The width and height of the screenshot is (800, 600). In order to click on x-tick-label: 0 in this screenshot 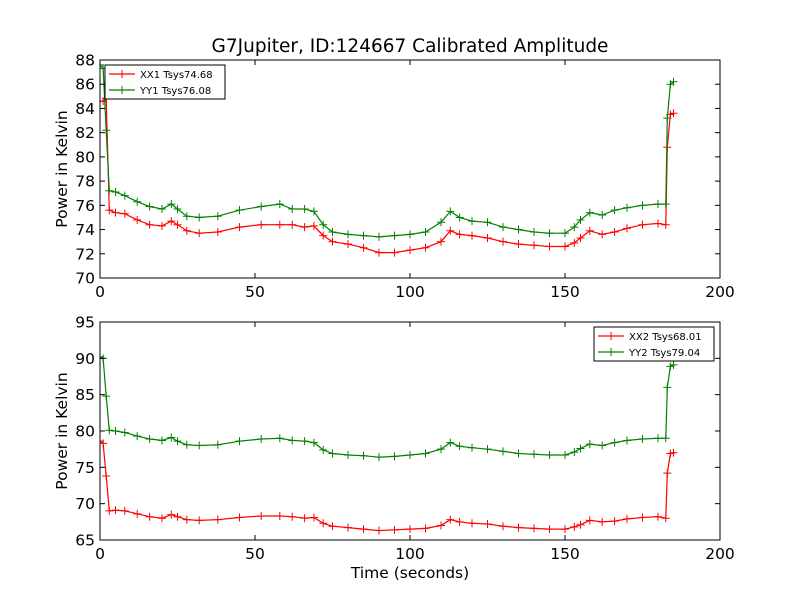, I will do `click(100, 554)`.